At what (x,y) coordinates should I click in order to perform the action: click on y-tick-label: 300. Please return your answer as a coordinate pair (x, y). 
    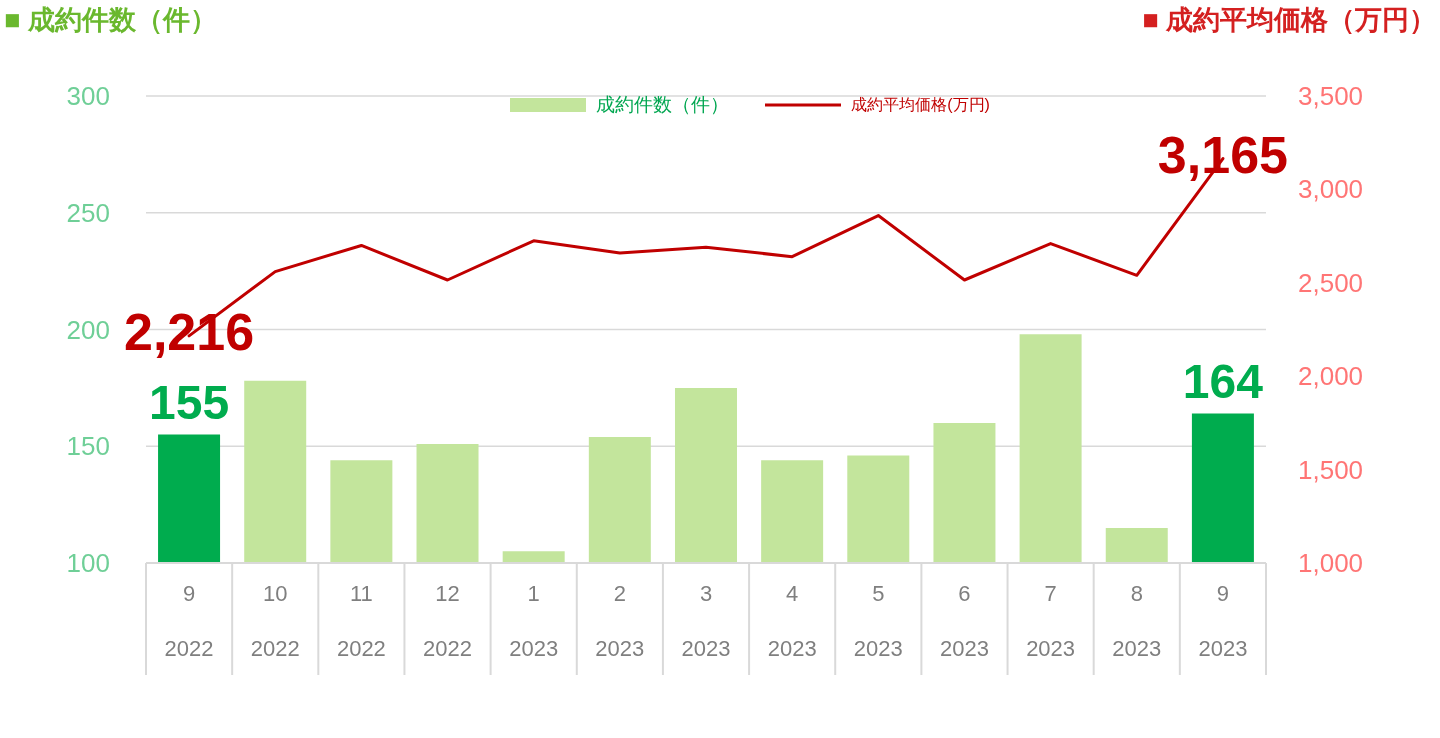
    Looking at the image, I should click on (88, 96).